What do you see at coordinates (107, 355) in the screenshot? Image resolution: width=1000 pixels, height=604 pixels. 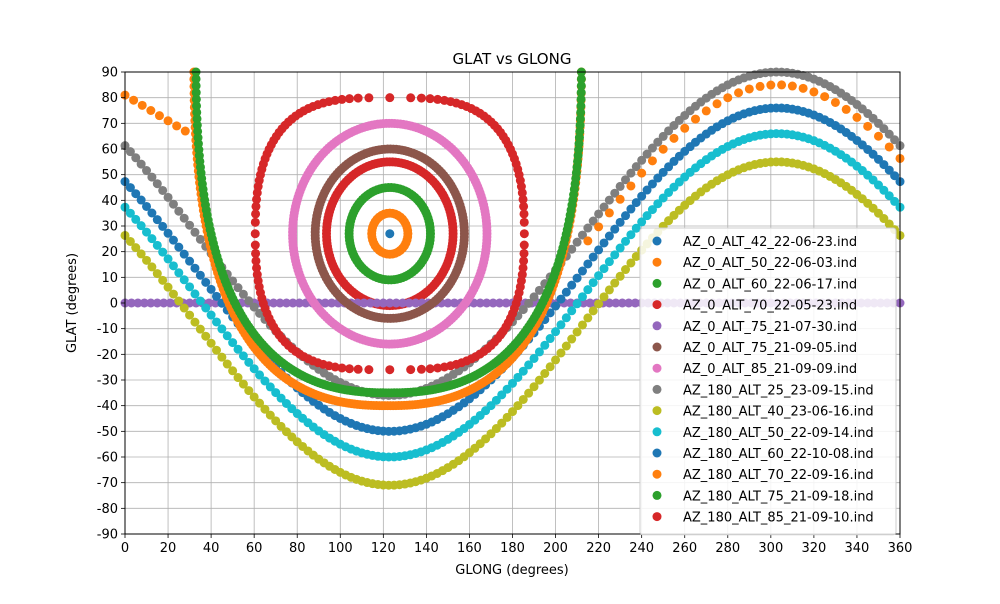 I see `y-tick-label: -20` at bounding box center [107, 355].